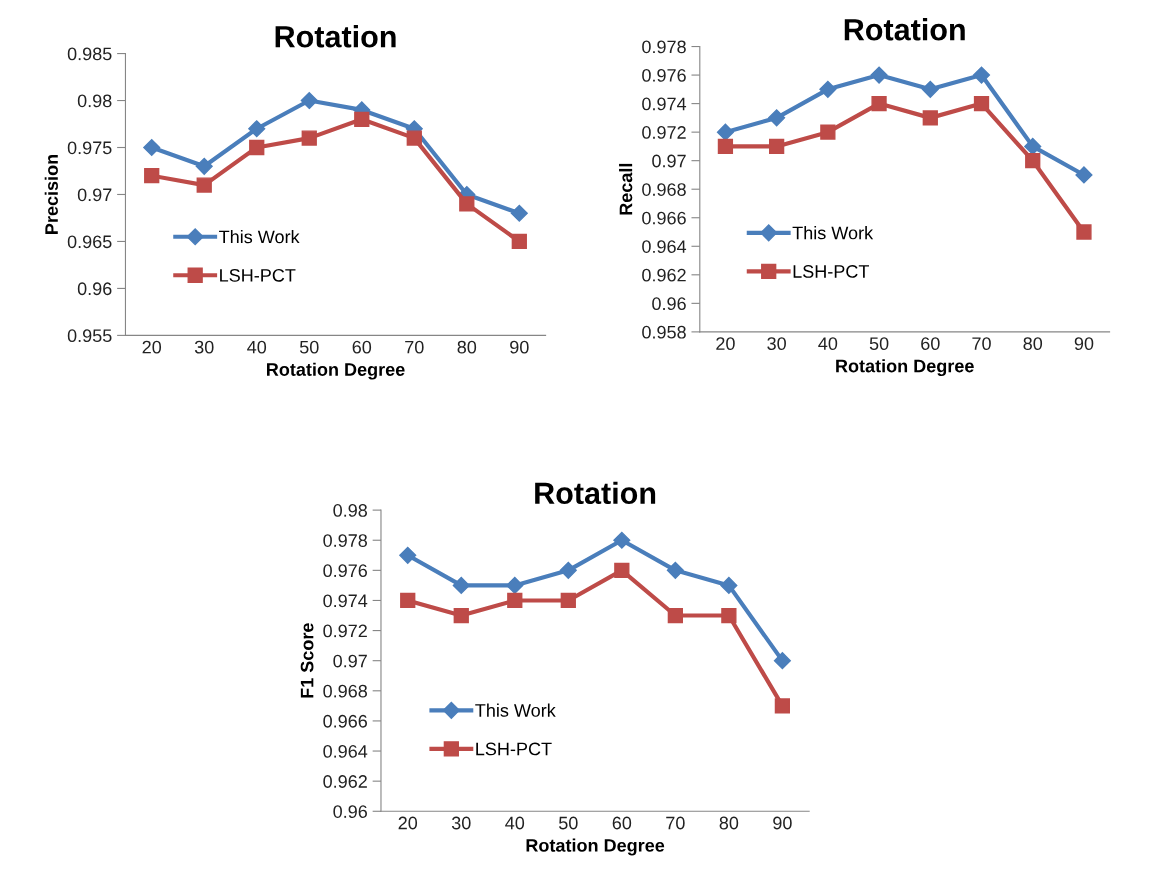 This screenshot has height=878, width=1151. Describe the element at coordinates (89, 148) in the screenshot. I see `y-tick-label: 0.975` at that location.